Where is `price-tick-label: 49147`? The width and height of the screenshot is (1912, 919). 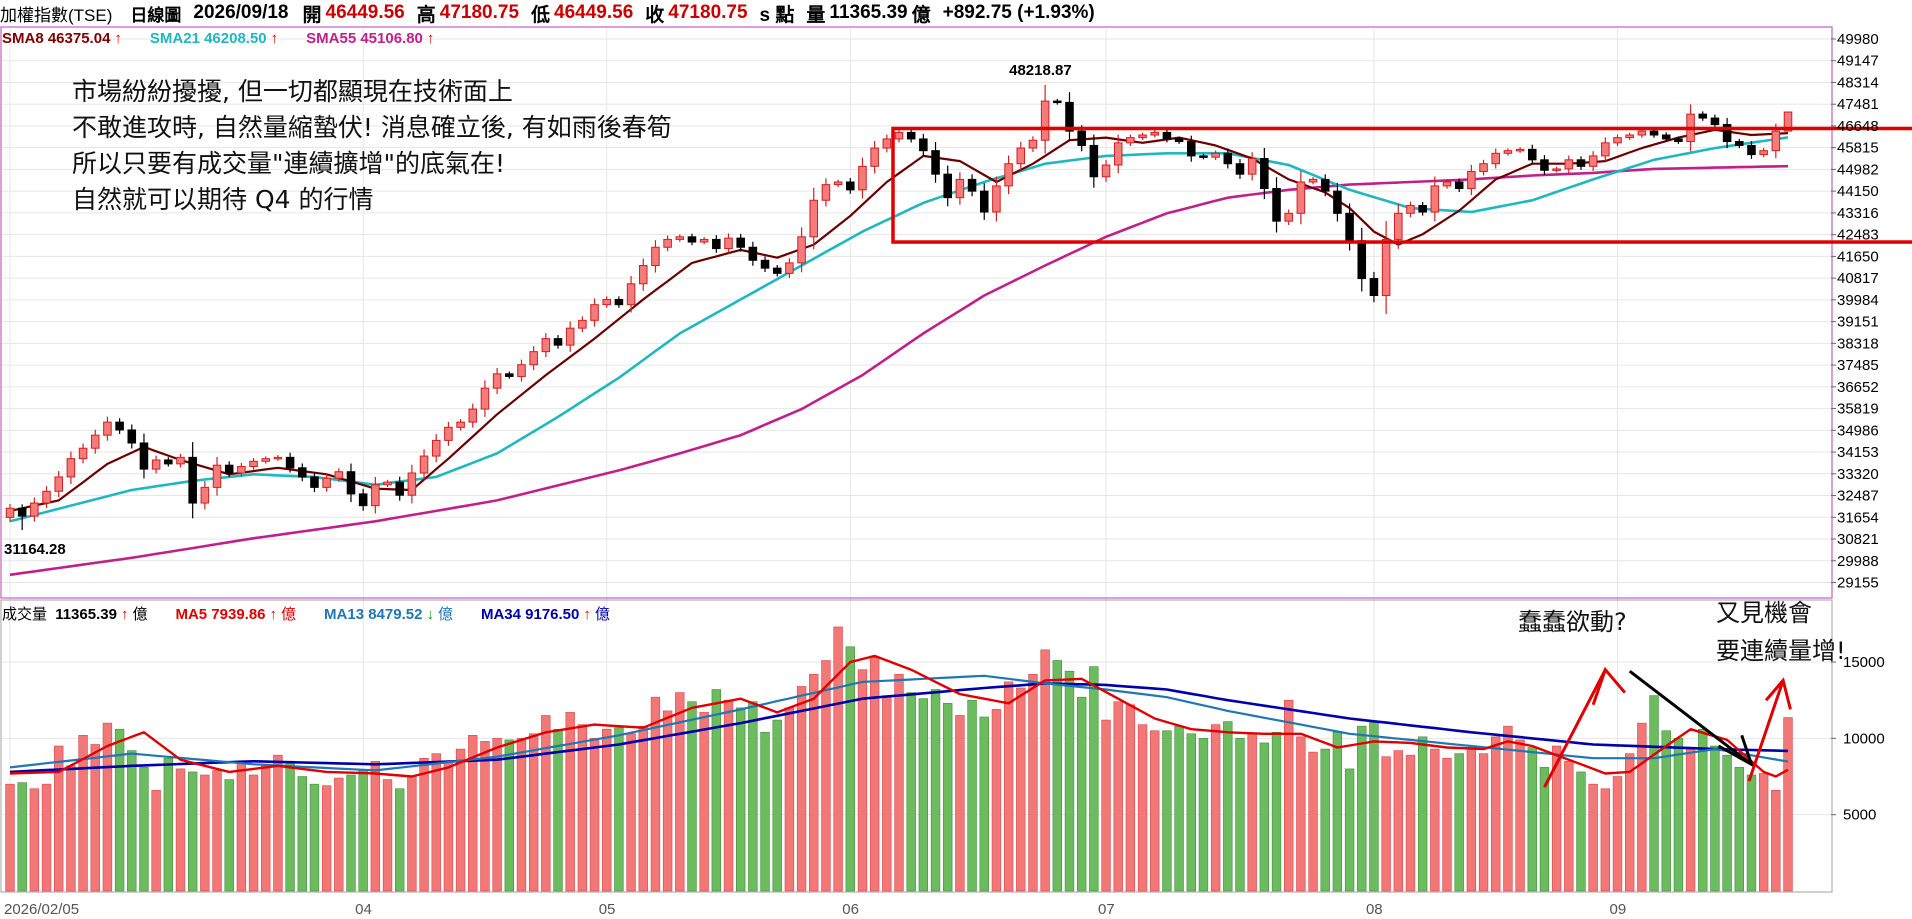
price-tick-label: 49147 is located at coordinates (1858, 61).